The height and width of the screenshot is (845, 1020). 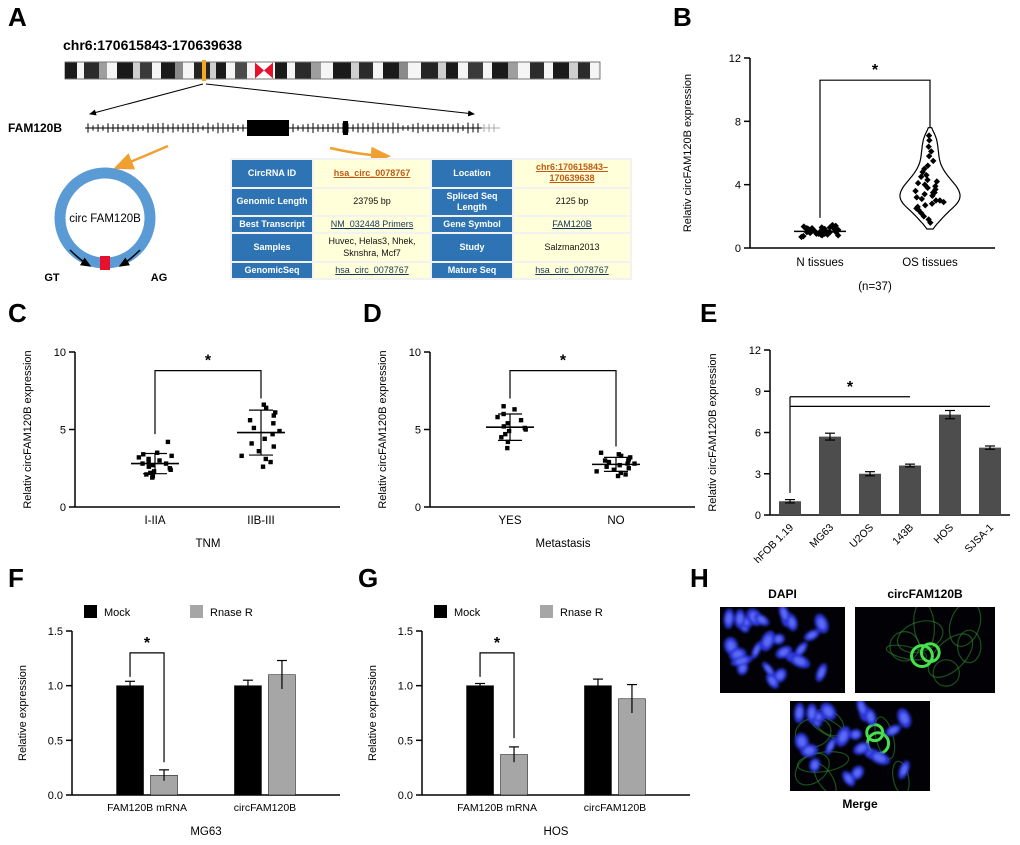 What do you see at coordinates (544, 714) in the screenshot?
I see `axes: 0.0 0.5 1.0 1.5` at bounding box center [544, 714].